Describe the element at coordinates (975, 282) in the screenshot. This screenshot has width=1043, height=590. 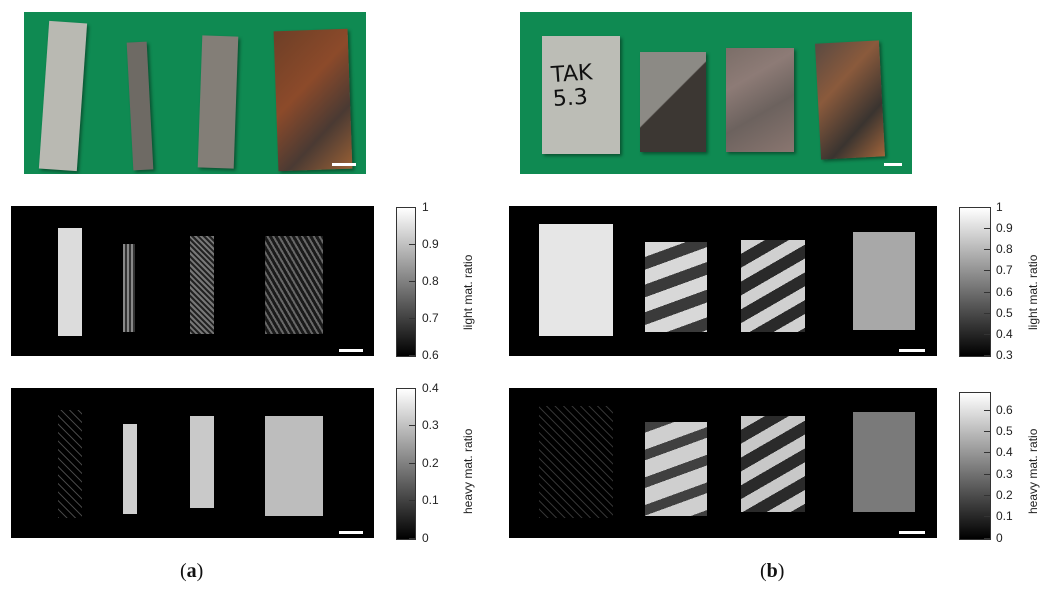
I see `light-colorbar-b` at that location.